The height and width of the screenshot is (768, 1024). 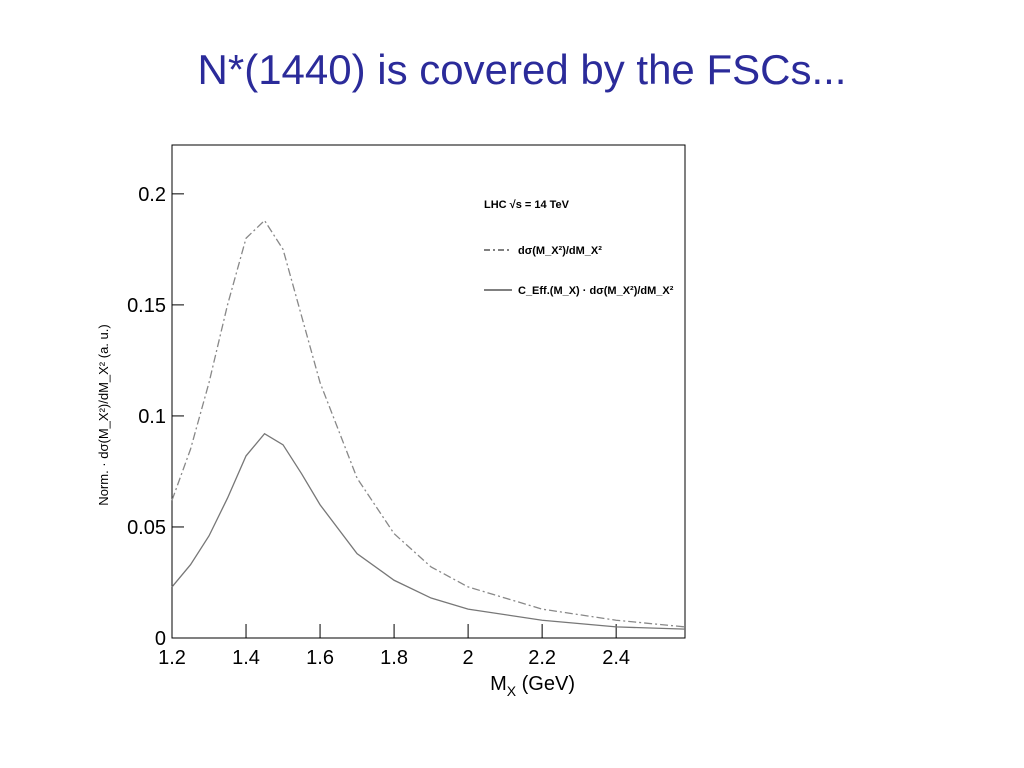 I want to click on x-axis-label: MX (GeV), so click(x=532, y=686).